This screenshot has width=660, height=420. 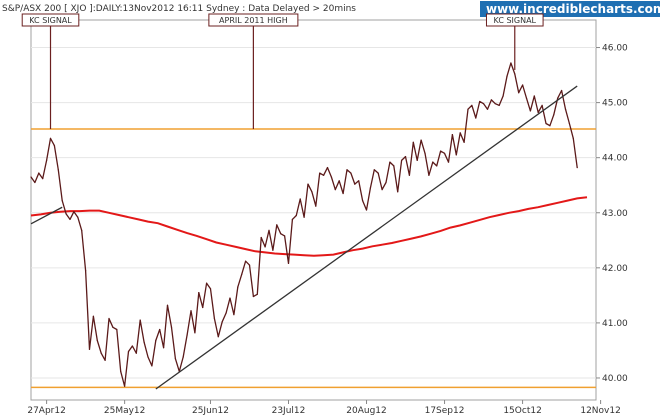 I want to click on x-tick-label: 25Jun12, so click(x=210, y=411).